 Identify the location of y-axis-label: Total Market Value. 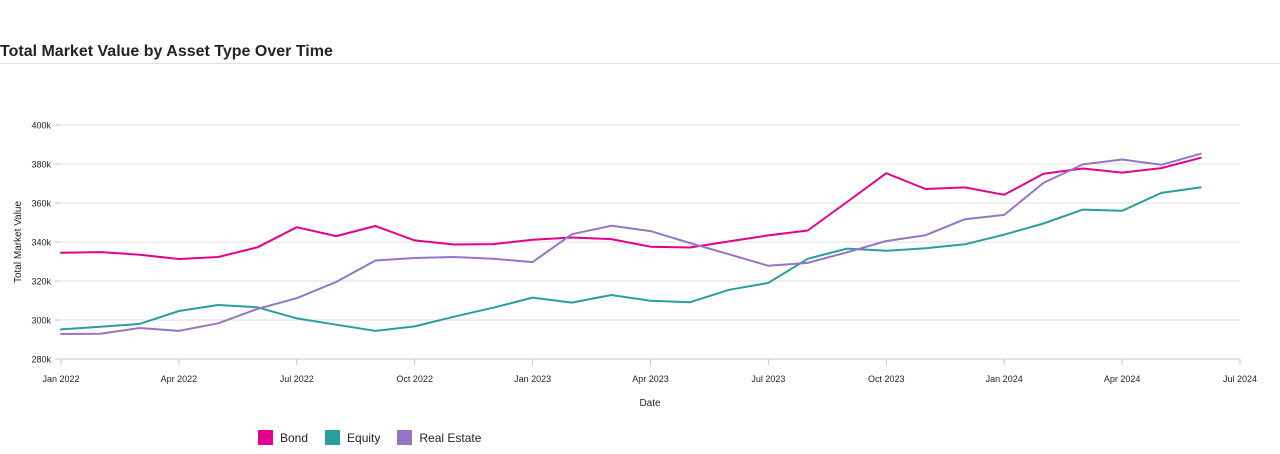
(18, 242).